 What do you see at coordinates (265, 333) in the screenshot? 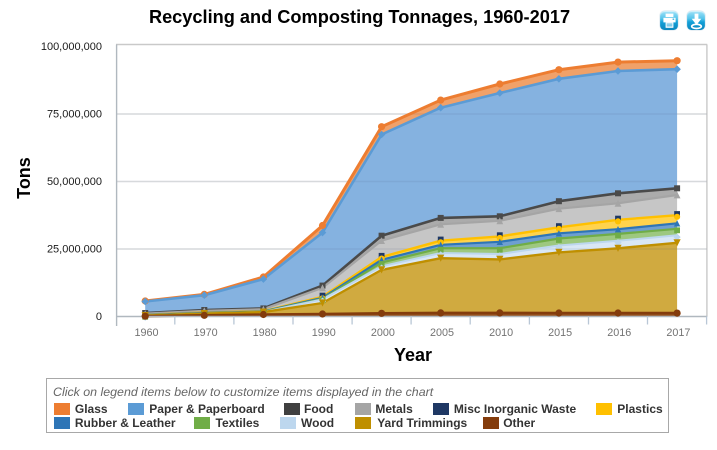
I see `svg-text: 1980` at bounding box center [265, 333].